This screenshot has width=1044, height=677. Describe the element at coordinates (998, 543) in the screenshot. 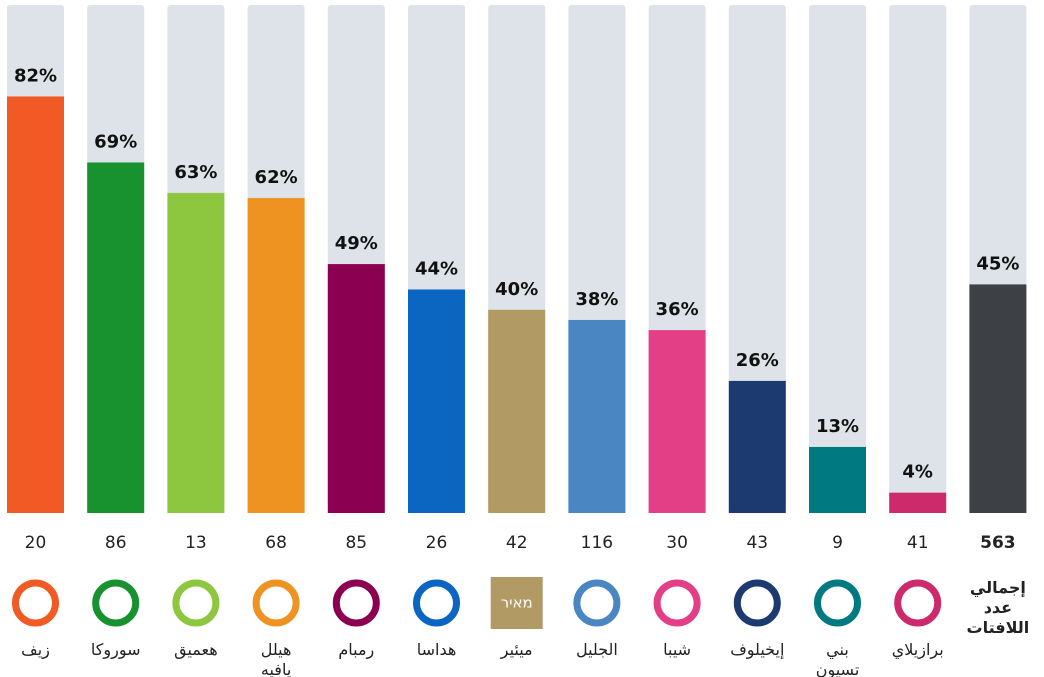

I see `count-label: 563` at that location.